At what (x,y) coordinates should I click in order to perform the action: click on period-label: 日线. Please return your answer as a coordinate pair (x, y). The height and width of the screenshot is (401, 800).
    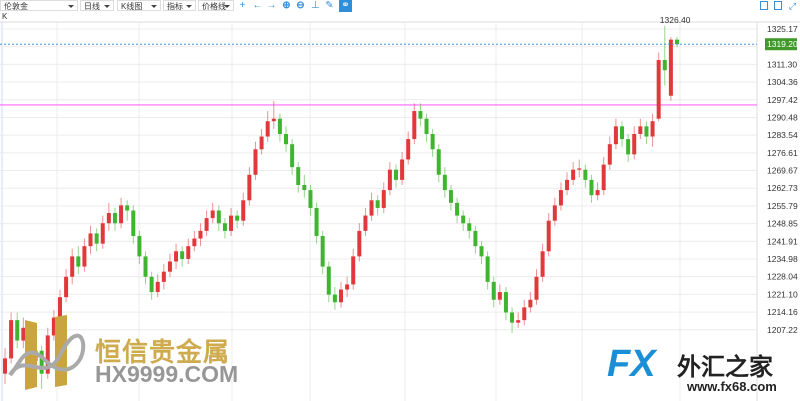
    Looking at the image, I should click on (92, 6).